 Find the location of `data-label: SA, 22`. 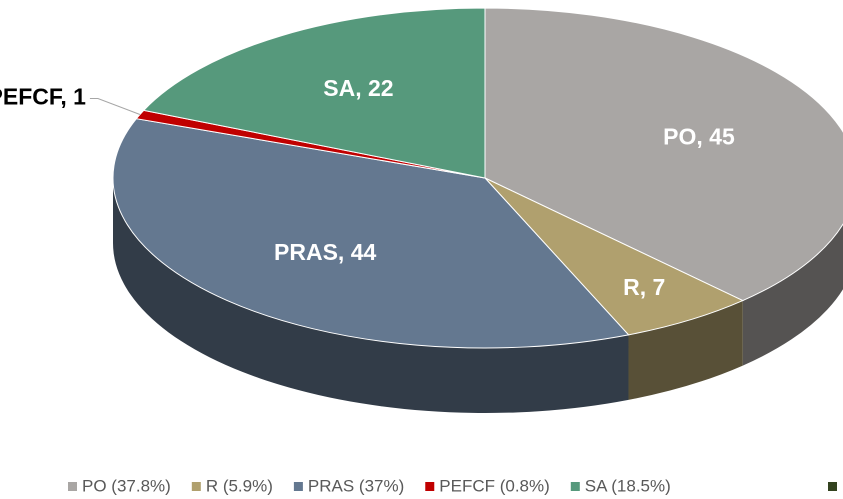

data-label: SA, 22 is located at coordinates (358, 88).